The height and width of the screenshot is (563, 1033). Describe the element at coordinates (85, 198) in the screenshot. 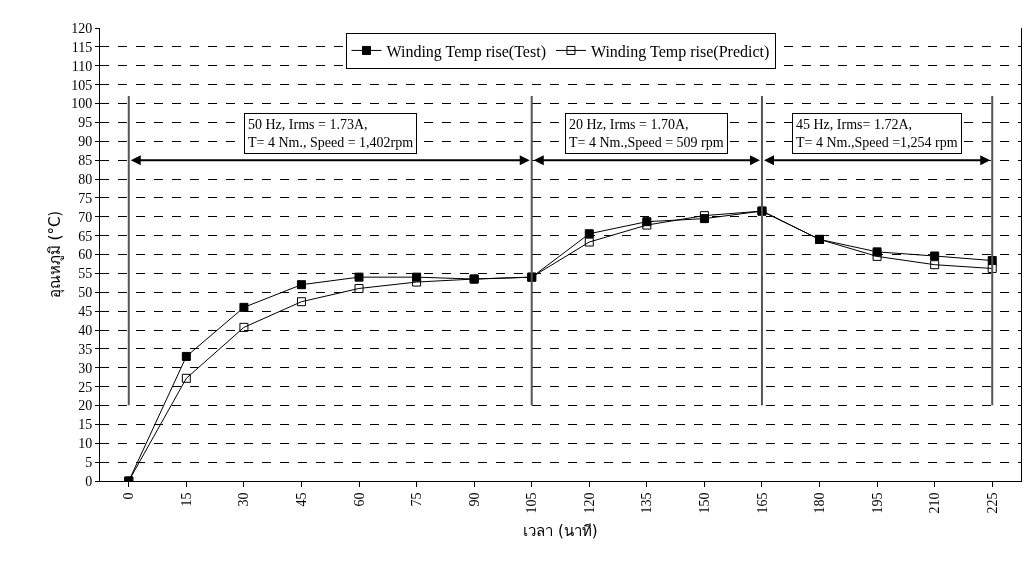

I see `y-tick-label: 75` at that location.